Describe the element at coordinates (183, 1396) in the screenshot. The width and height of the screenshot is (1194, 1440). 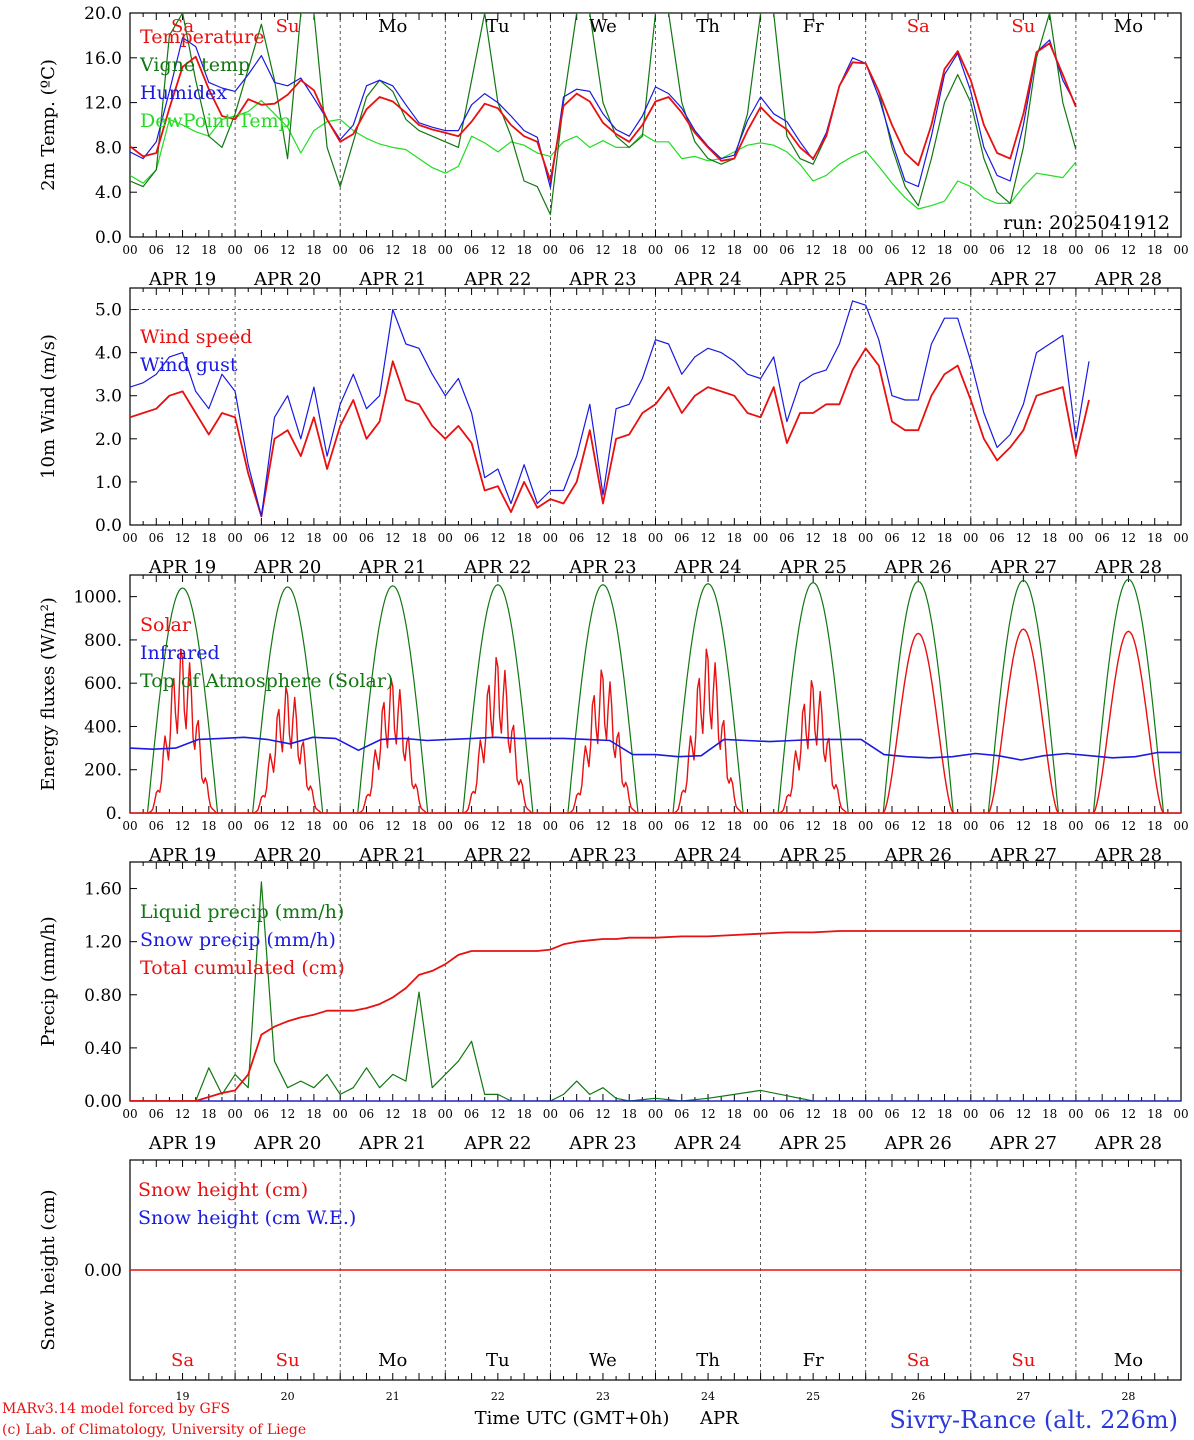
I see `day-number: 19` at that location.